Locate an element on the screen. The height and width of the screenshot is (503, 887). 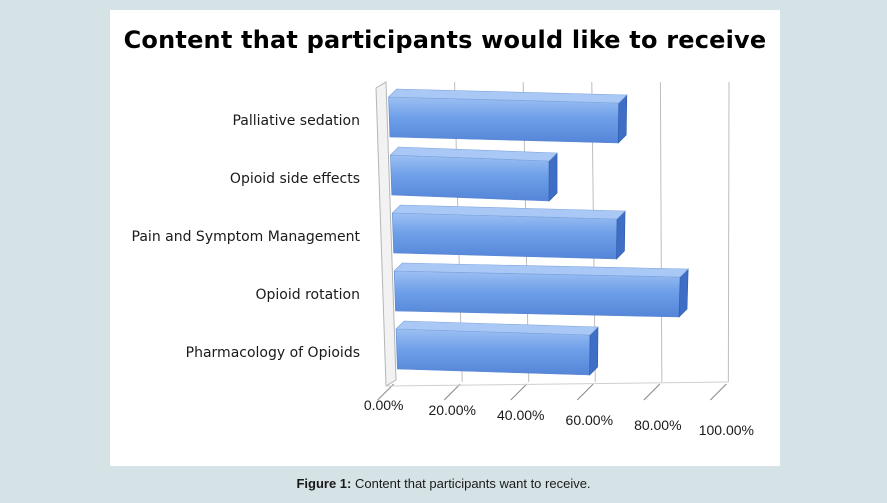
left-wall is located at coordinates (386, 234).